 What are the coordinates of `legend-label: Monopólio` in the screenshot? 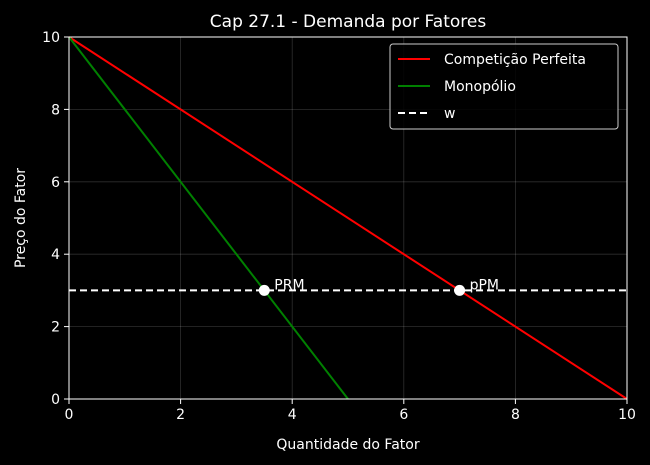 It's located at (480, 87).